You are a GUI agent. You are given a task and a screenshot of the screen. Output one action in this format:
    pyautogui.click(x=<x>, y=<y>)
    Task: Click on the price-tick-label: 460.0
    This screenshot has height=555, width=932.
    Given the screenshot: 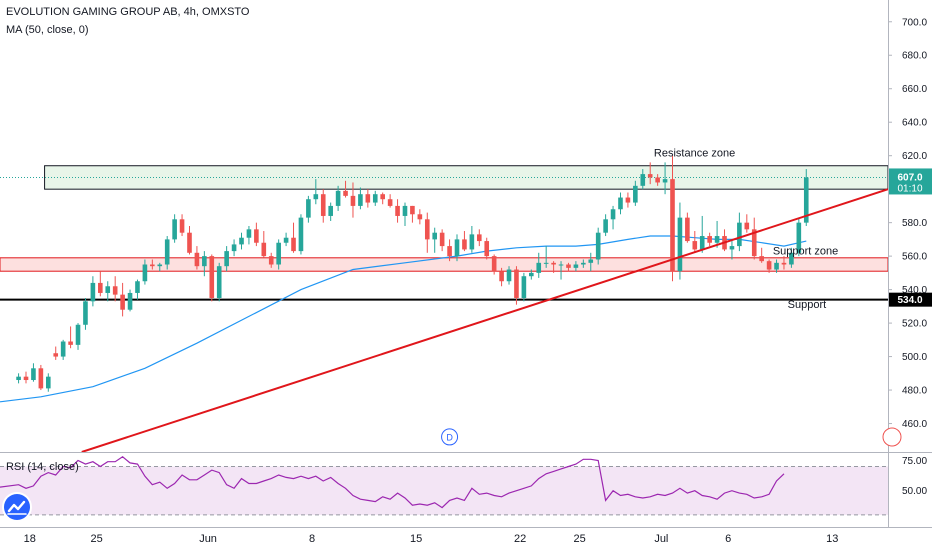 What is the action you would take?
    pyautogui.click(x=914, y=424)
    